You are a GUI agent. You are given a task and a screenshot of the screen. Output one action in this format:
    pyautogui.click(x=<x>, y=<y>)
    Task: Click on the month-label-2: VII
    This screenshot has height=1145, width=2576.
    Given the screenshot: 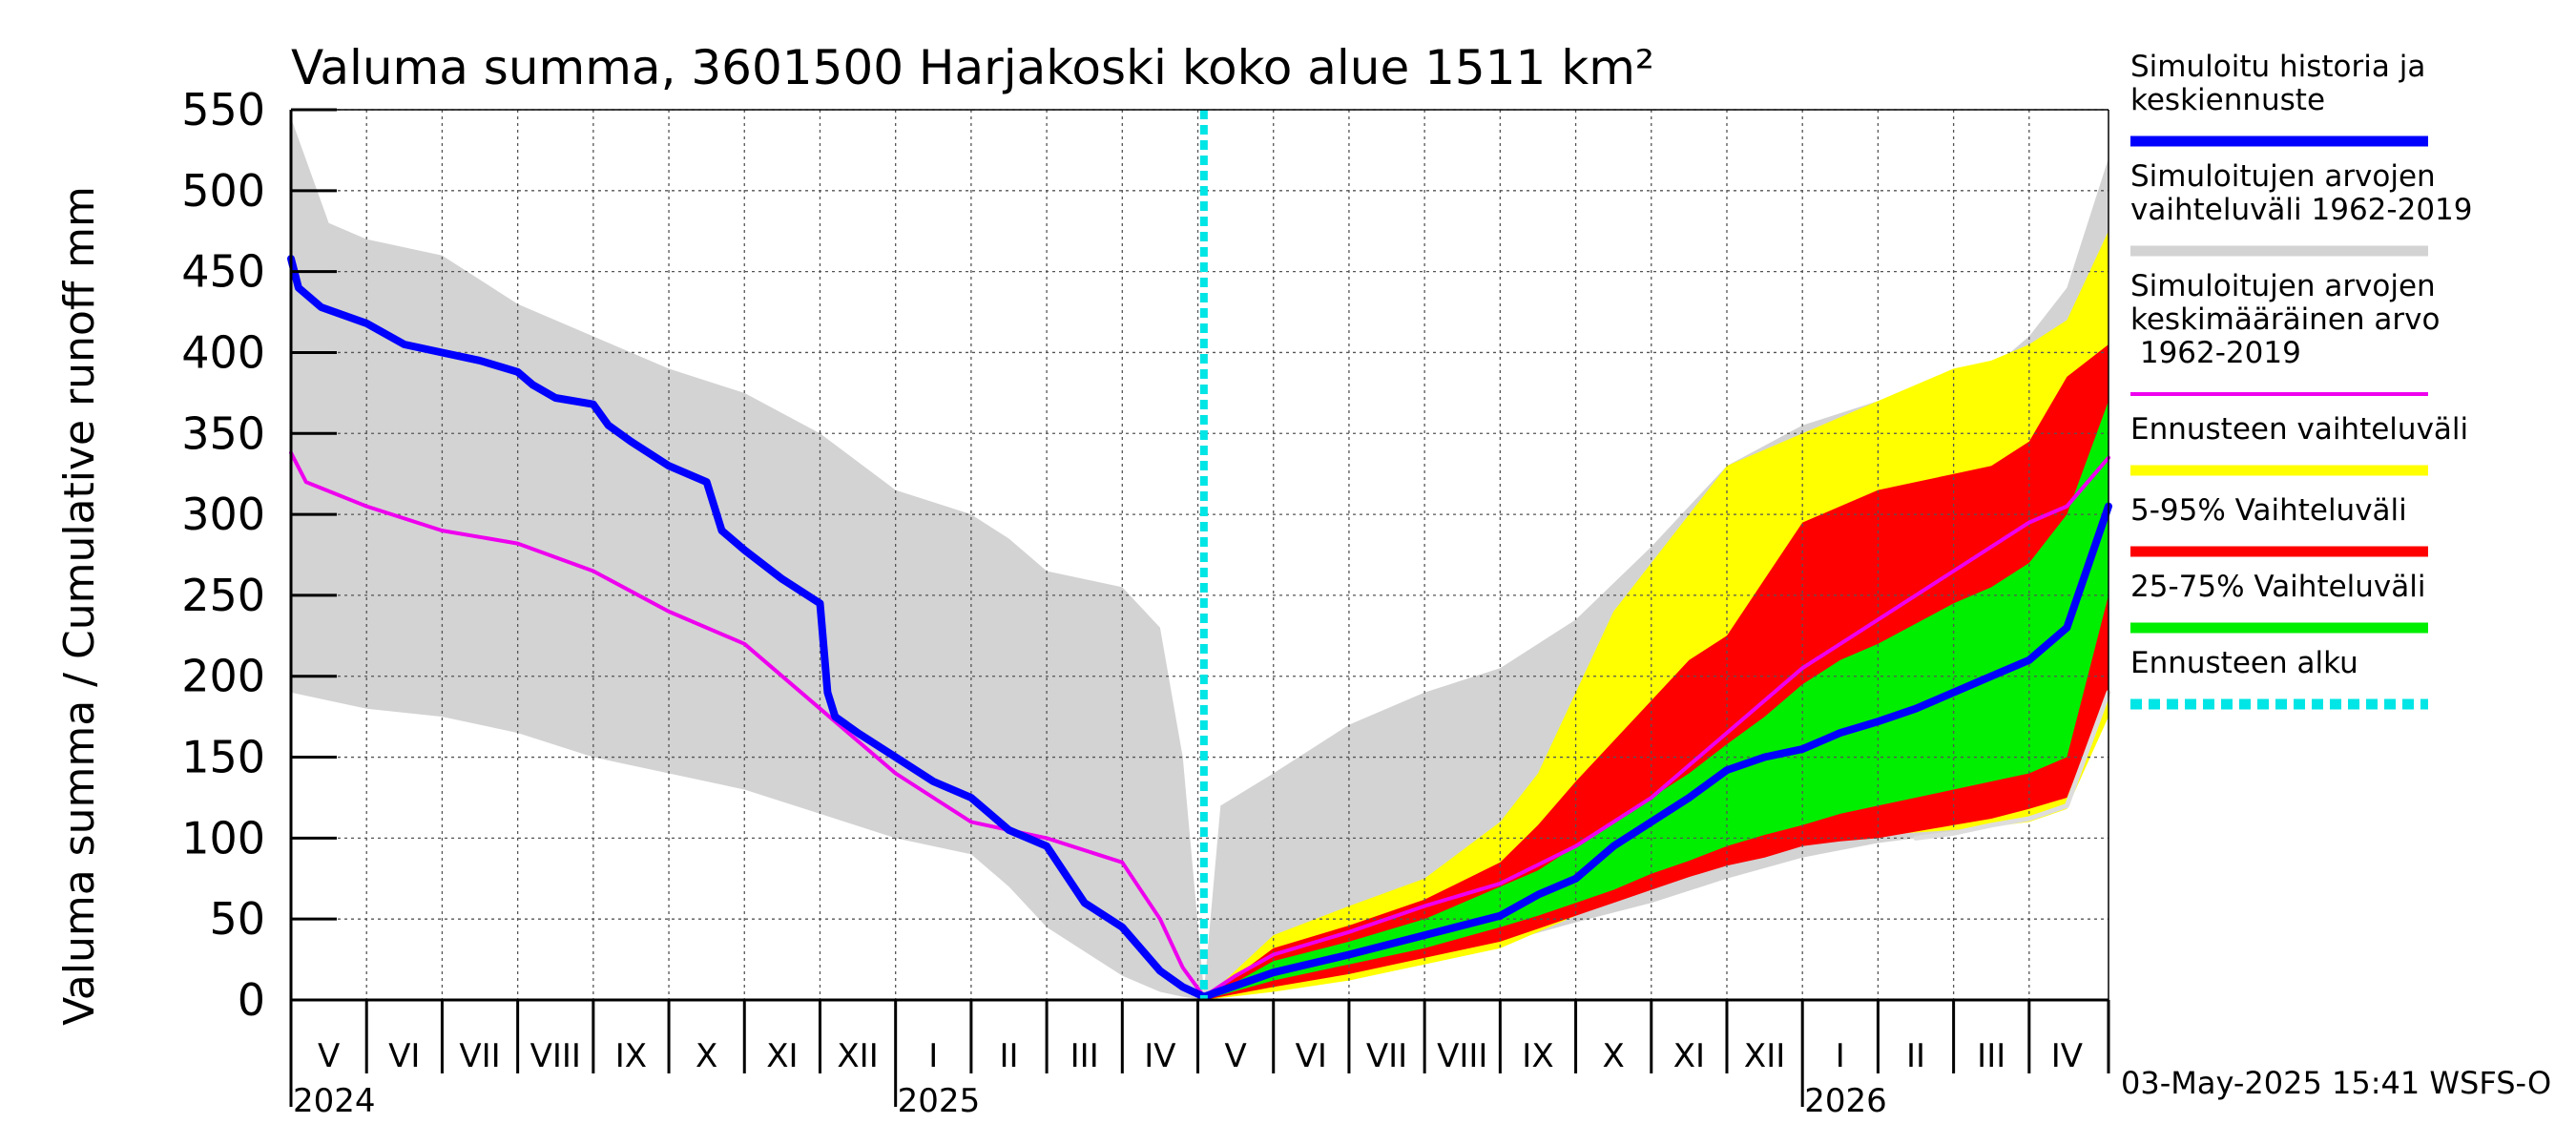 What is the action you would take?
    pyautogui.click(x=479, y=1056)
    